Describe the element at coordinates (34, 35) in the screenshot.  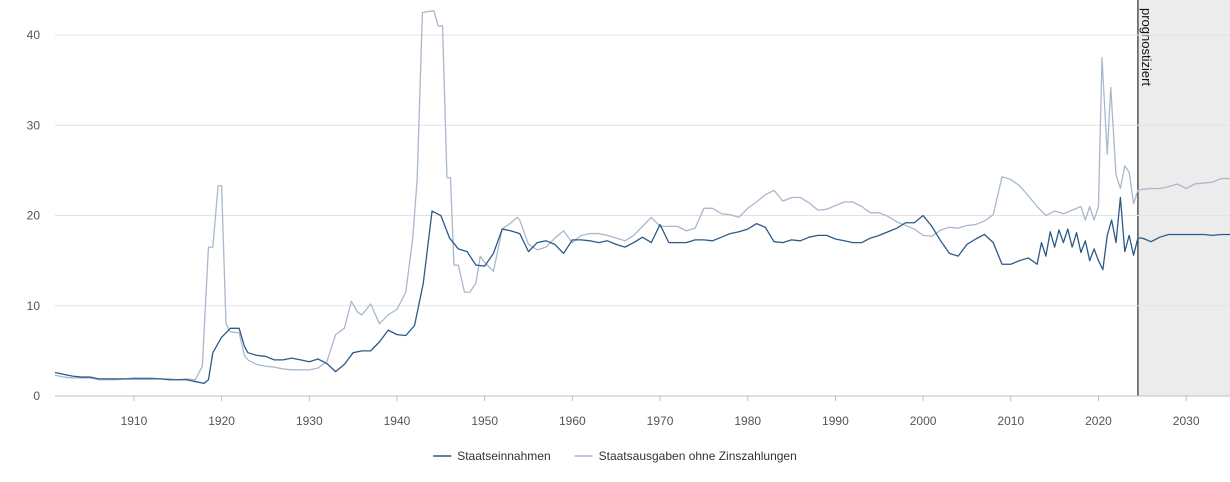
I see `y-tick-label: 40` at that location.